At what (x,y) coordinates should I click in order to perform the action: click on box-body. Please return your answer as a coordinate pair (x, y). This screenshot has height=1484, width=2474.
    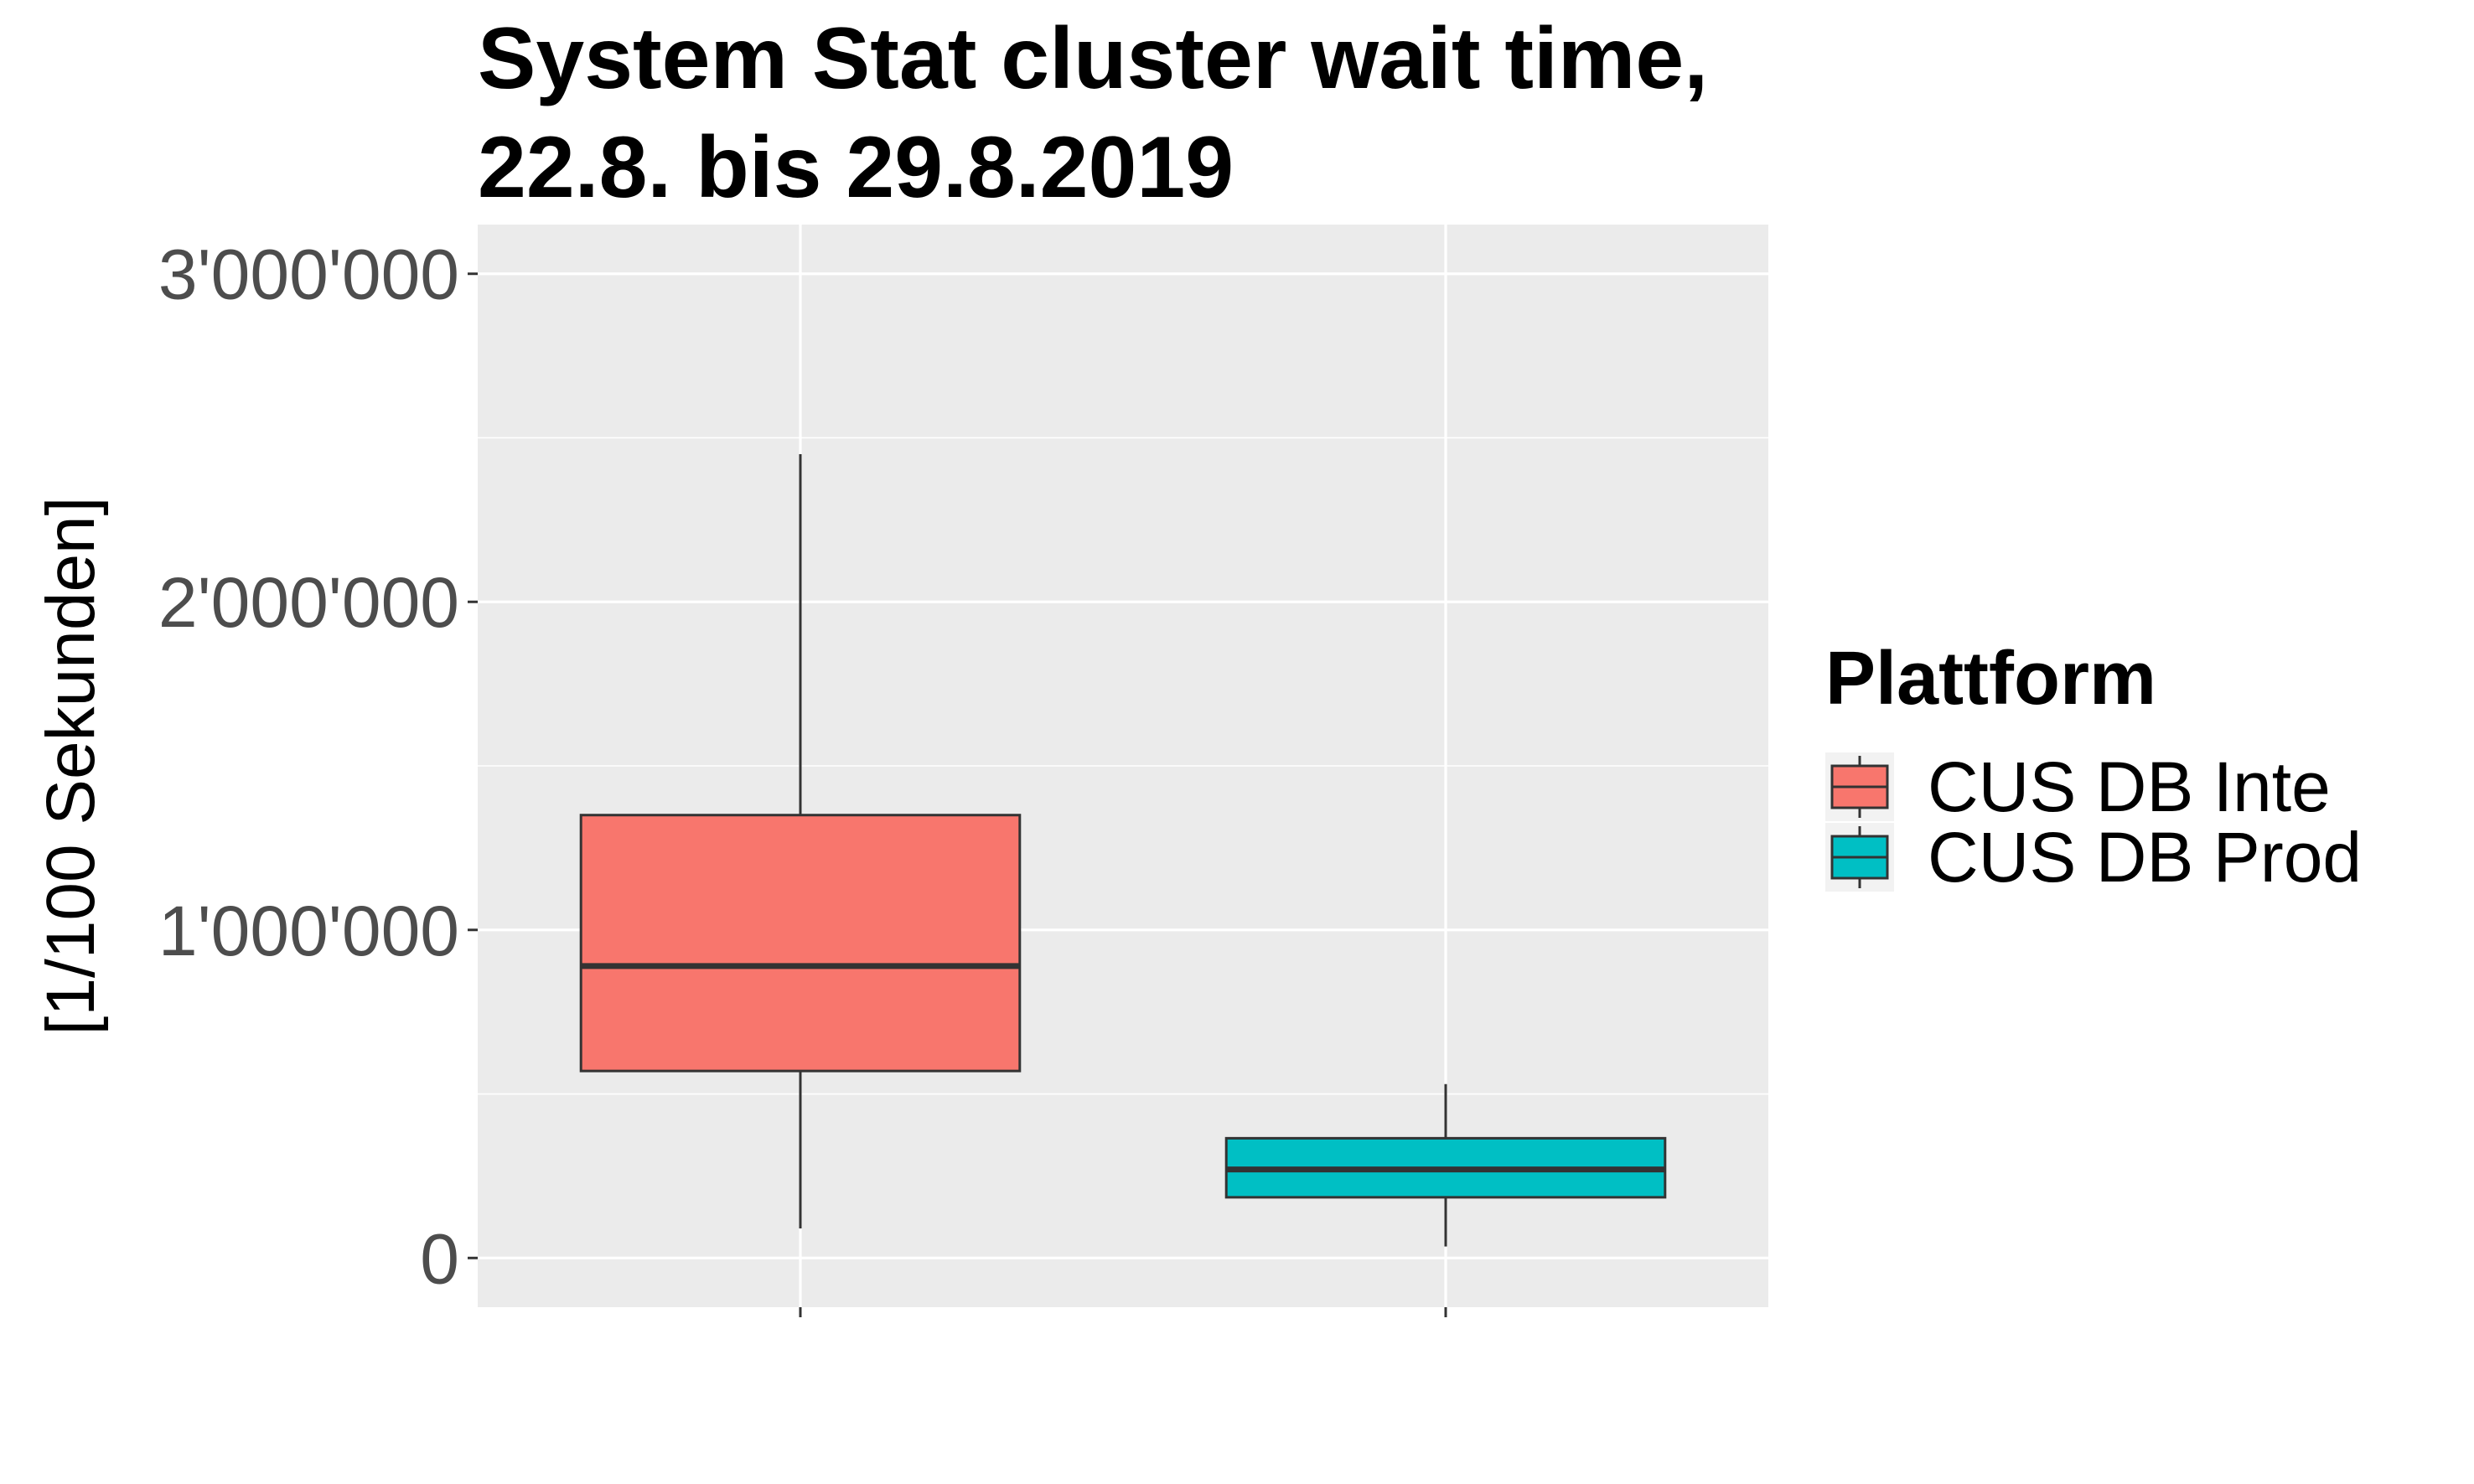
    Looking at the image, I should click on (800, 943).